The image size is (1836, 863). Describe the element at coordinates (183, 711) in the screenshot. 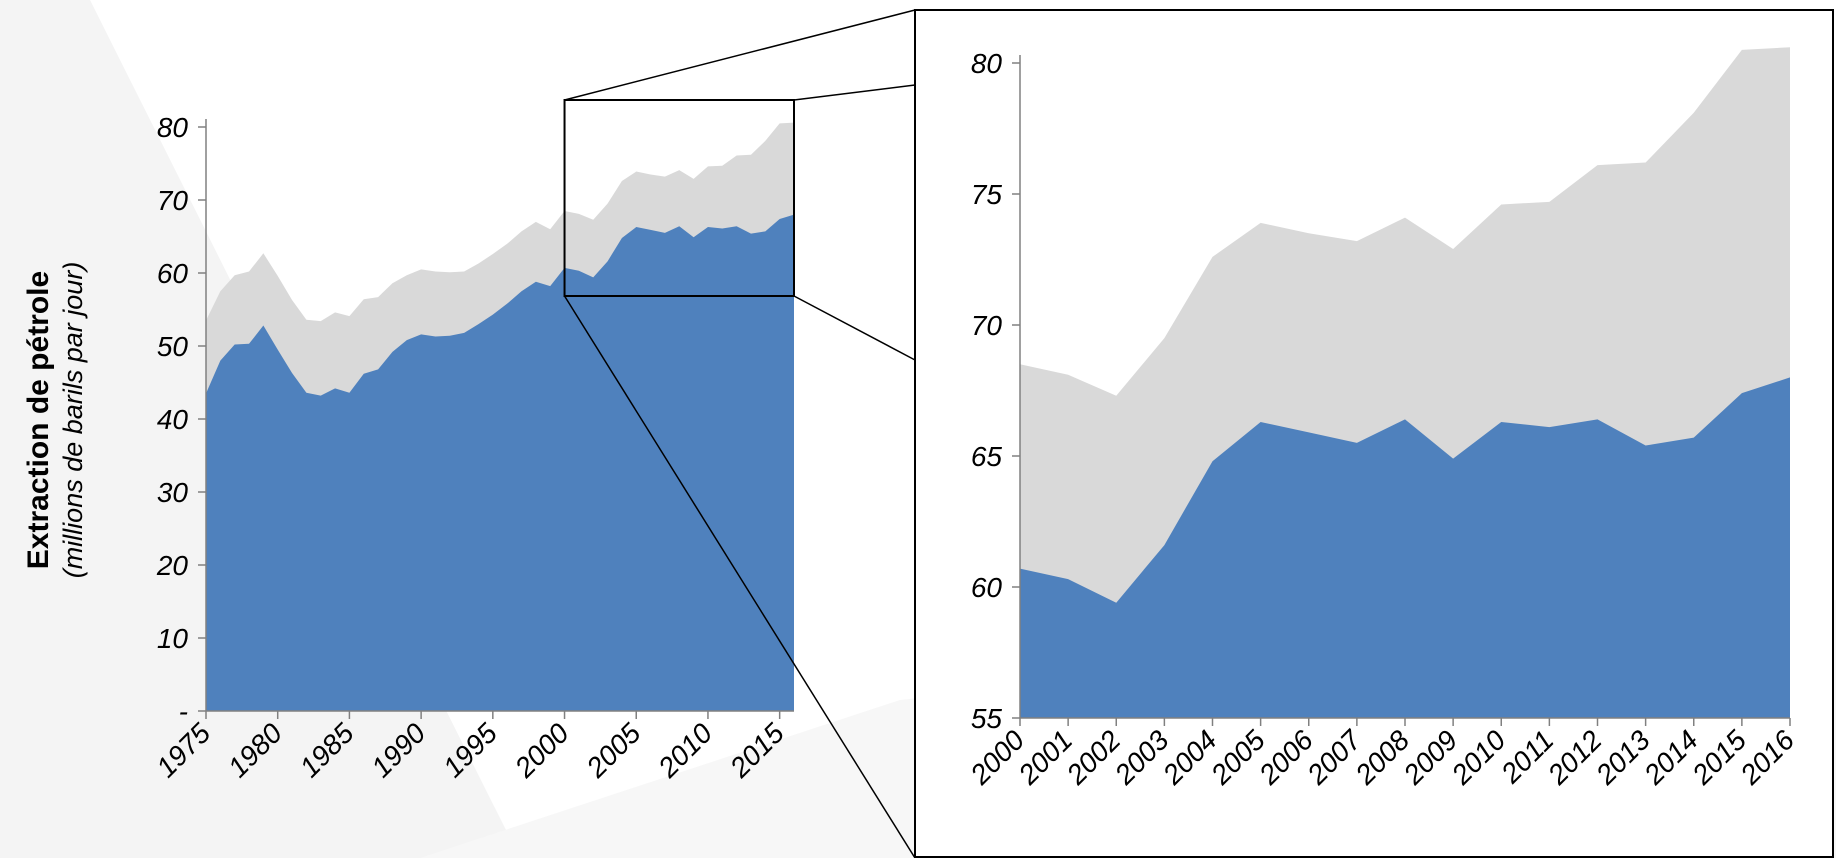

I see `overview-y-tick-label: -` at that location.